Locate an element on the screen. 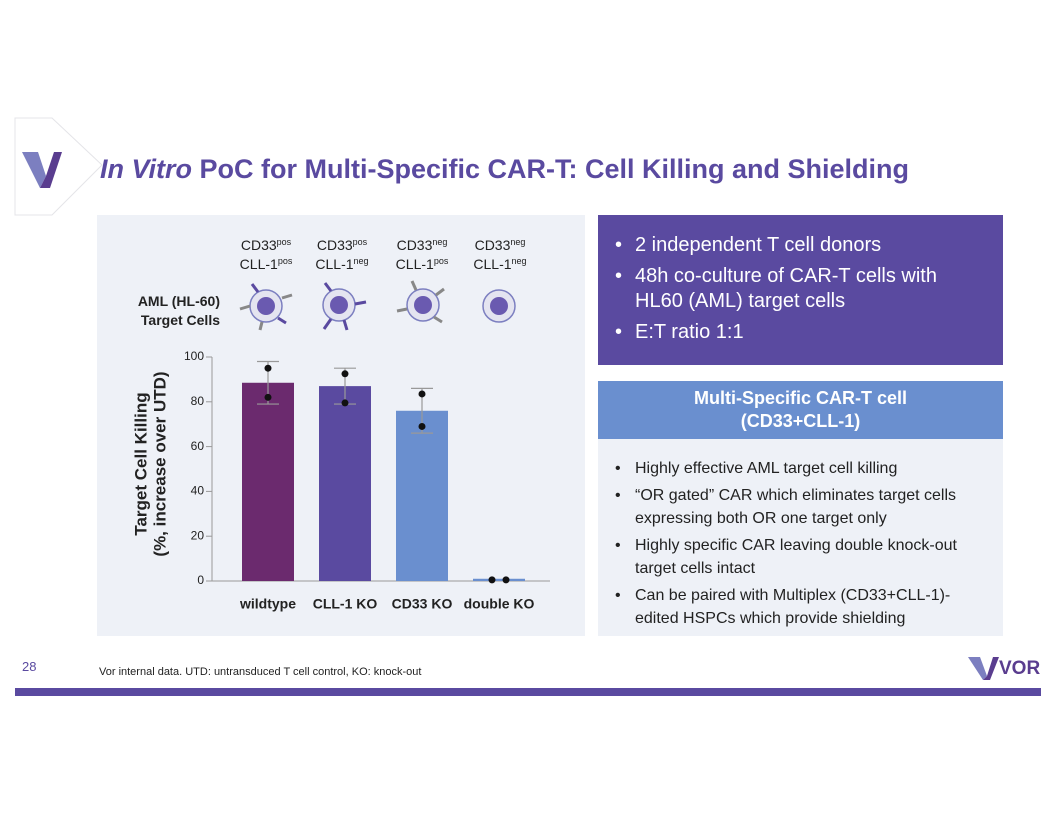  cell-header: CD33pos CLL-1pos is located at coordinates (266, 255).